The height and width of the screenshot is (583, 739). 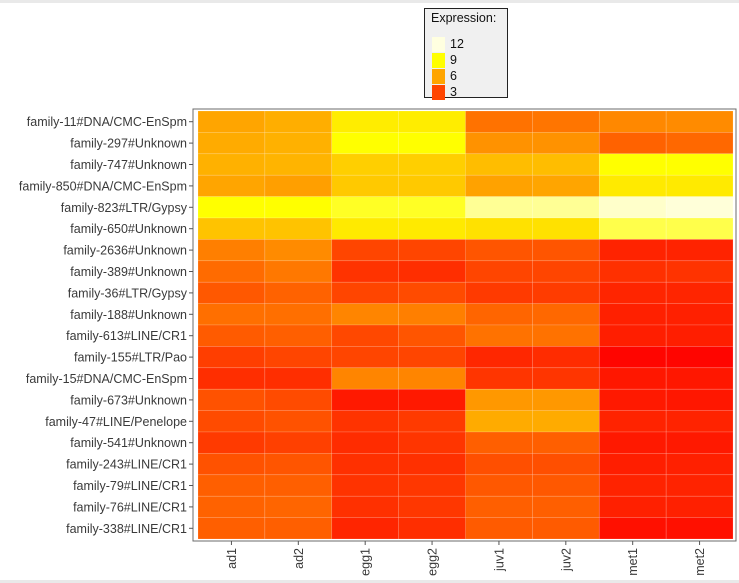 I want to click on color-legend: Expression: 12 9 6 3, so click(x=466, y=54).